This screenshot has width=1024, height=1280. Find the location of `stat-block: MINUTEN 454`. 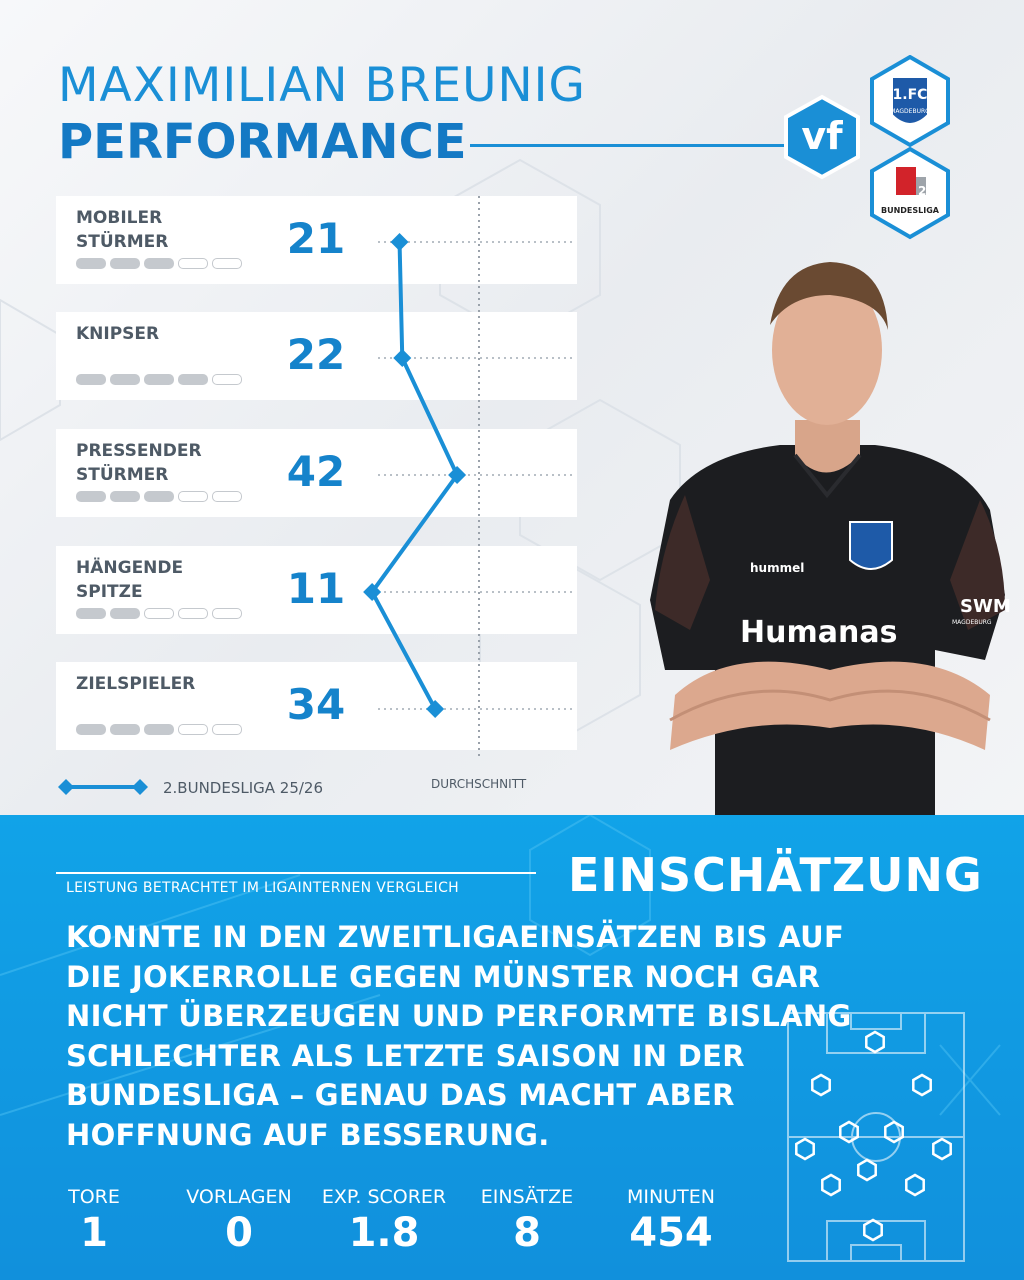

stat-block: MINUTEN 454 is located at coordinates (671, 1221).